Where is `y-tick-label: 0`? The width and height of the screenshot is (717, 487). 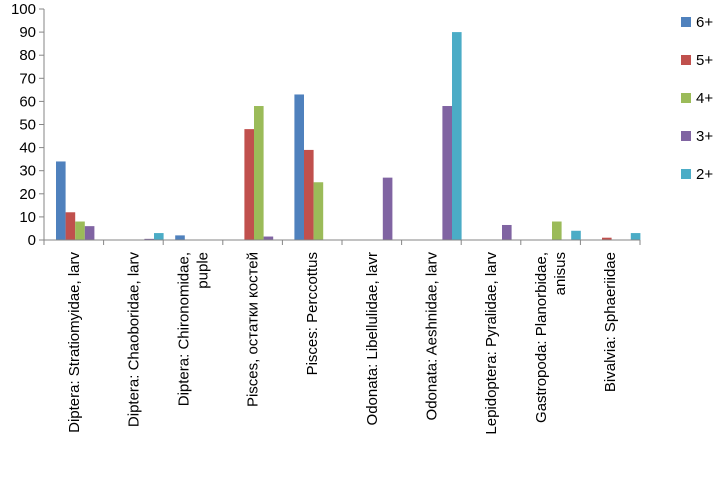 y-tick-label: 0 is located at coordinates (32, 240).